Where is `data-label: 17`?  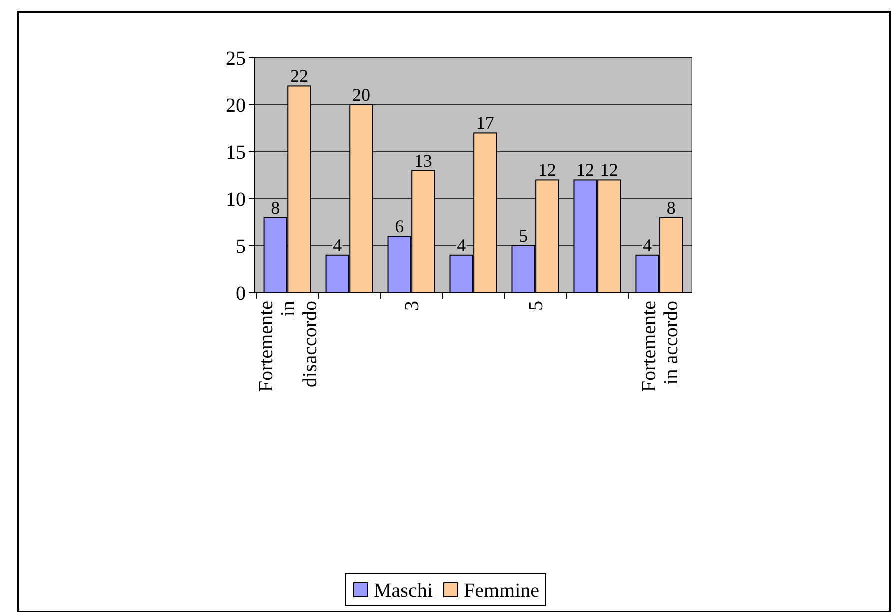
data-label: 17 is located at coordinates (485, 123).